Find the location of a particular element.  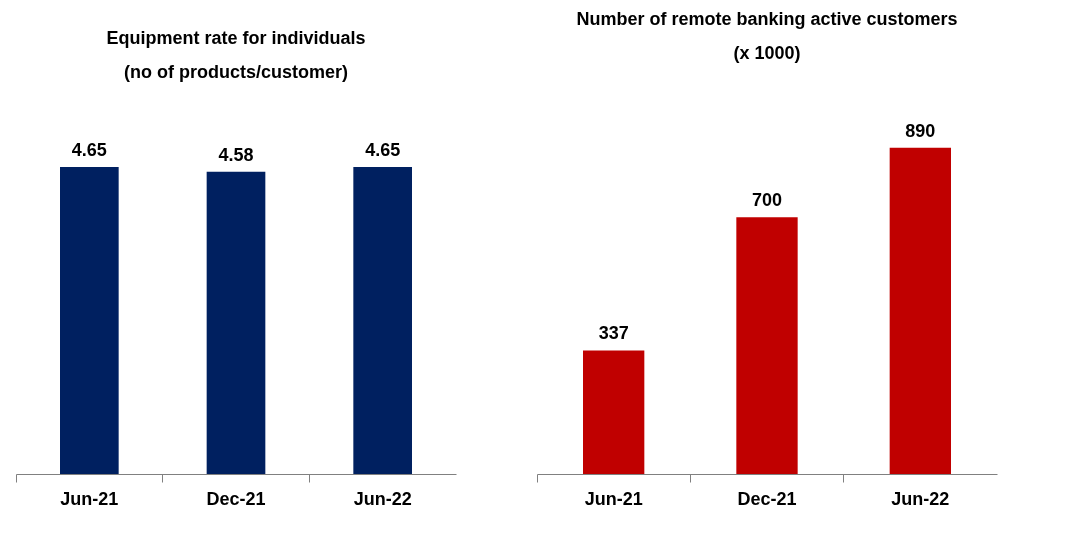

chart-title: Equipment rate for individuals (no of products/customer) is located at coordinates (236, 55).